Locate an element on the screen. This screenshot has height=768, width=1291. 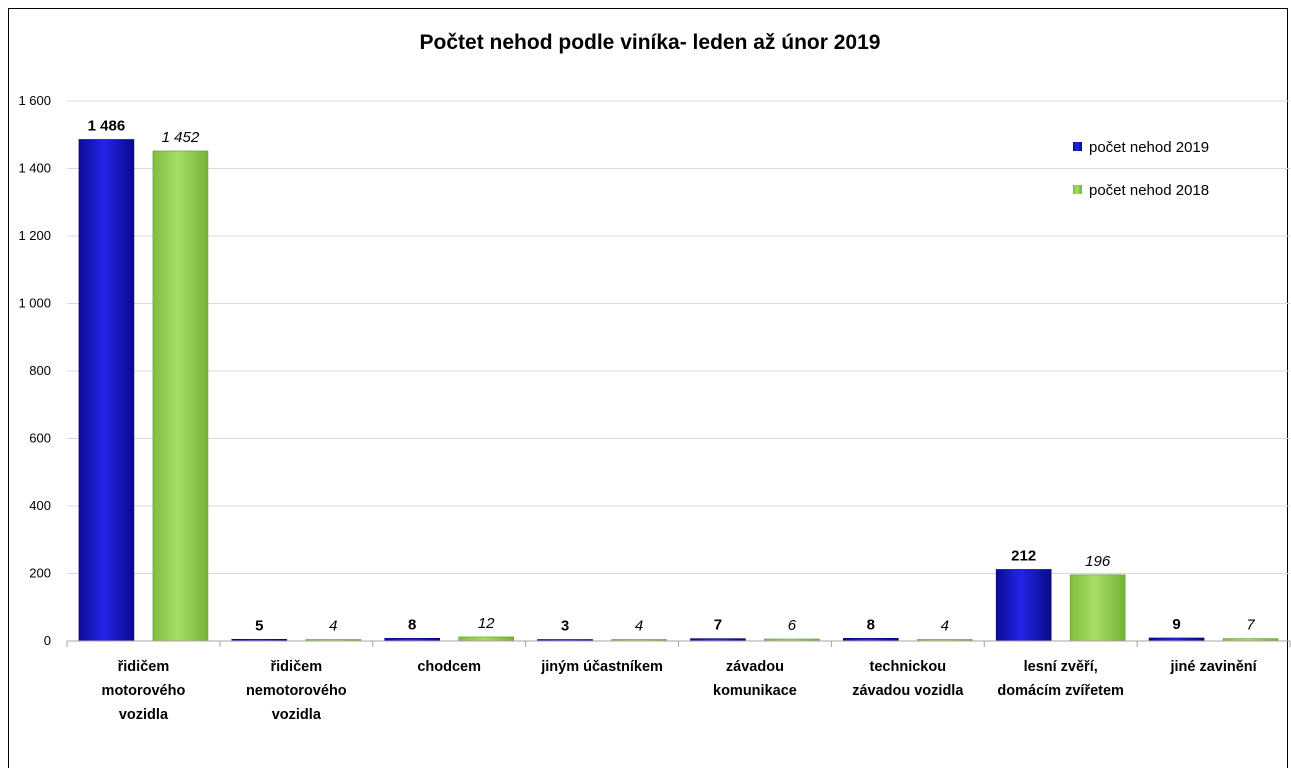
data-label-2019: 7 is located at coordinates (718, 625).